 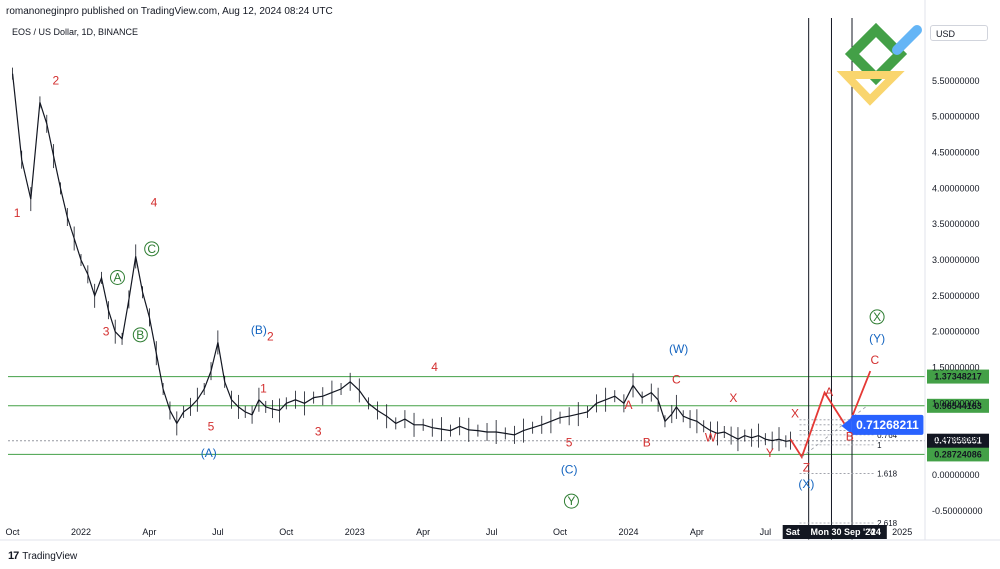 I want to click on wave-label: (W), so click(x=678, y=349).